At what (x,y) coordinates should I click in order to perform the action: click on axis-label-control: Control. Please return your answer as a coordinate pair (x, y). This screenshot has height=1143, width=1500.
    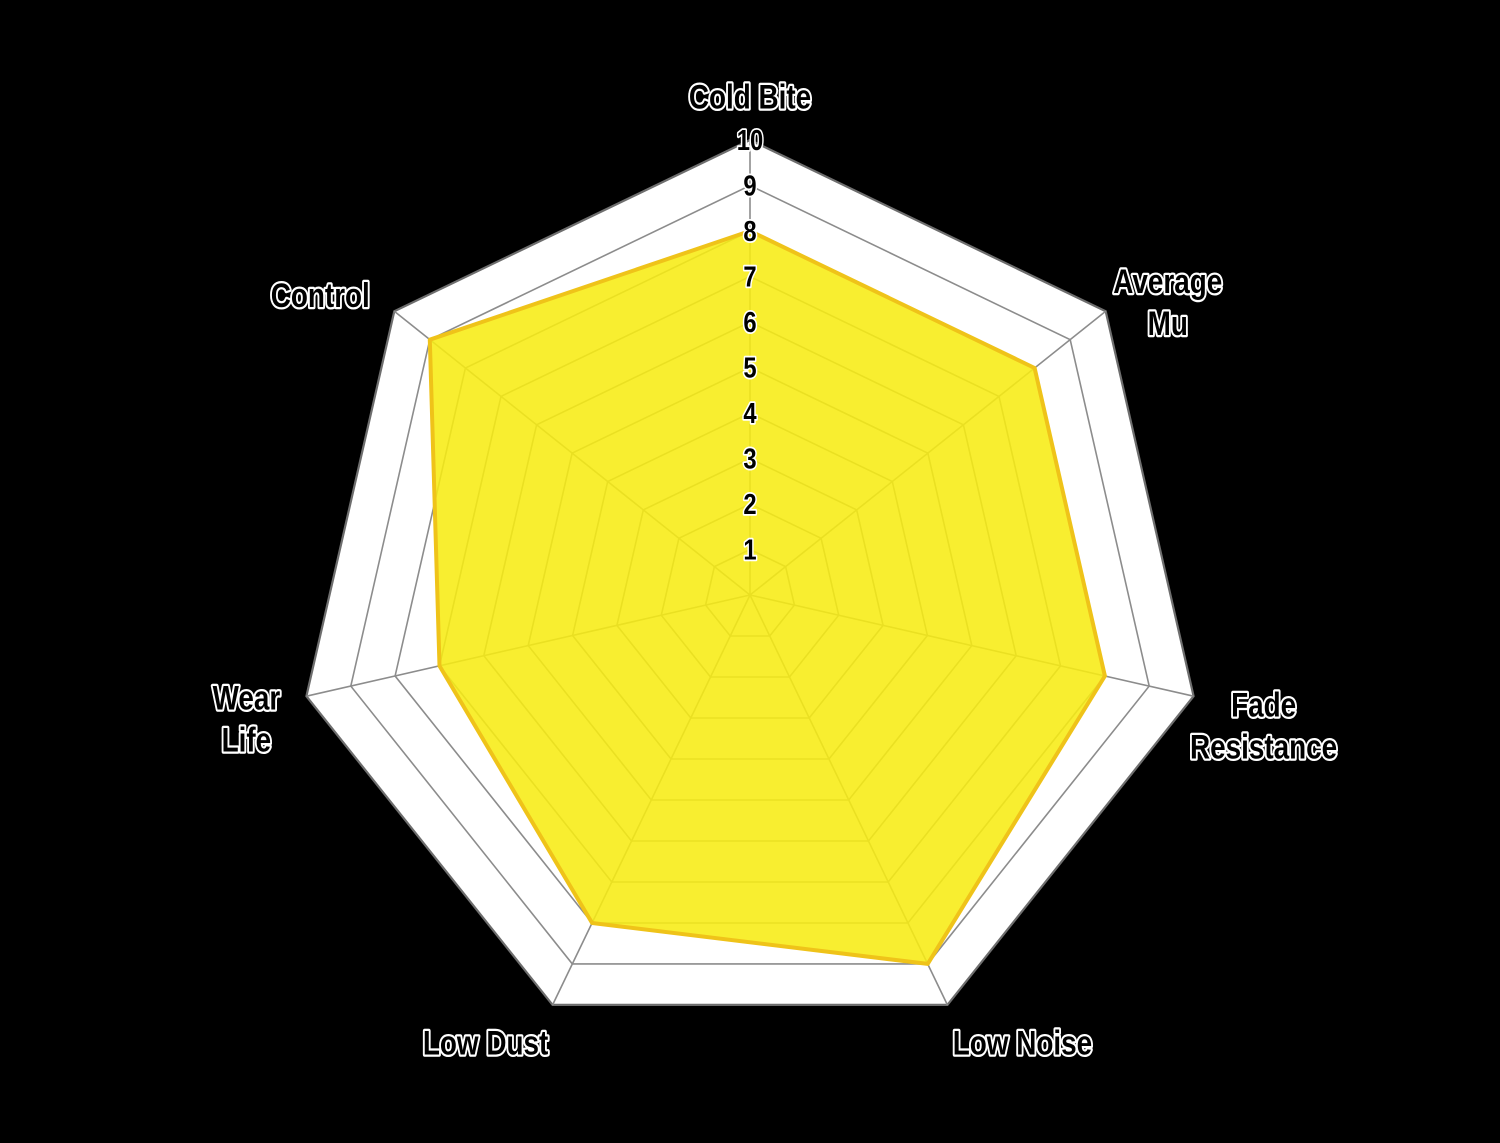
    Looking at the image, I should click on (320, 295).